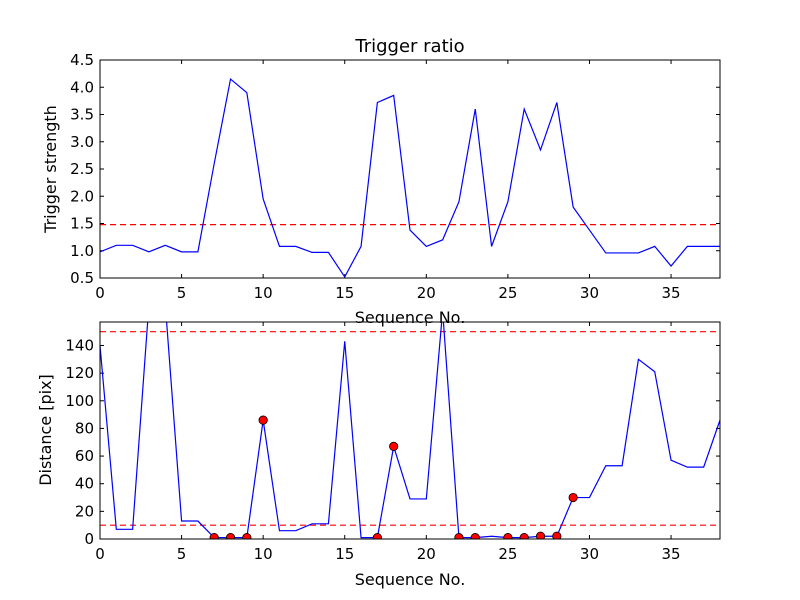  Describe the element at coordinates (84, 511) in the screenshot. I see `y-tick-label: 20` at that location.